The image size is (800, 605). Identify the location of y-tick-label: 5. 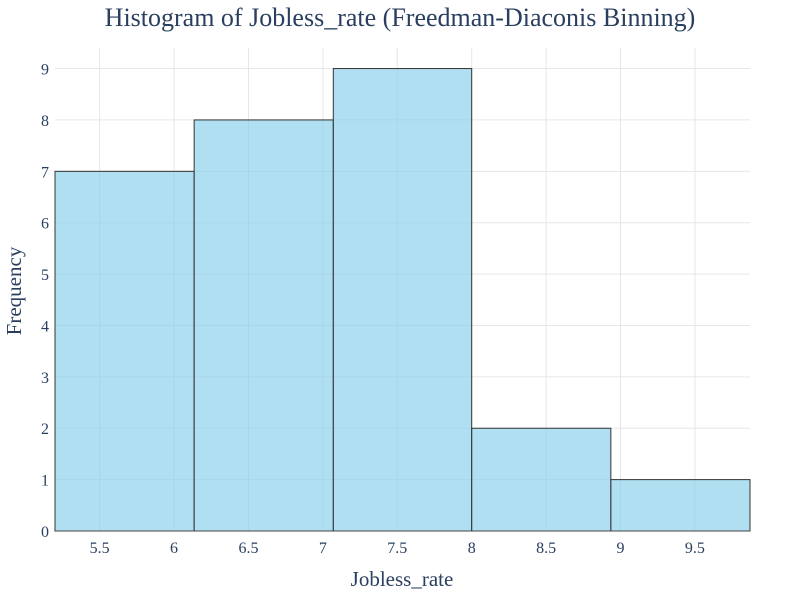
(45, 275).